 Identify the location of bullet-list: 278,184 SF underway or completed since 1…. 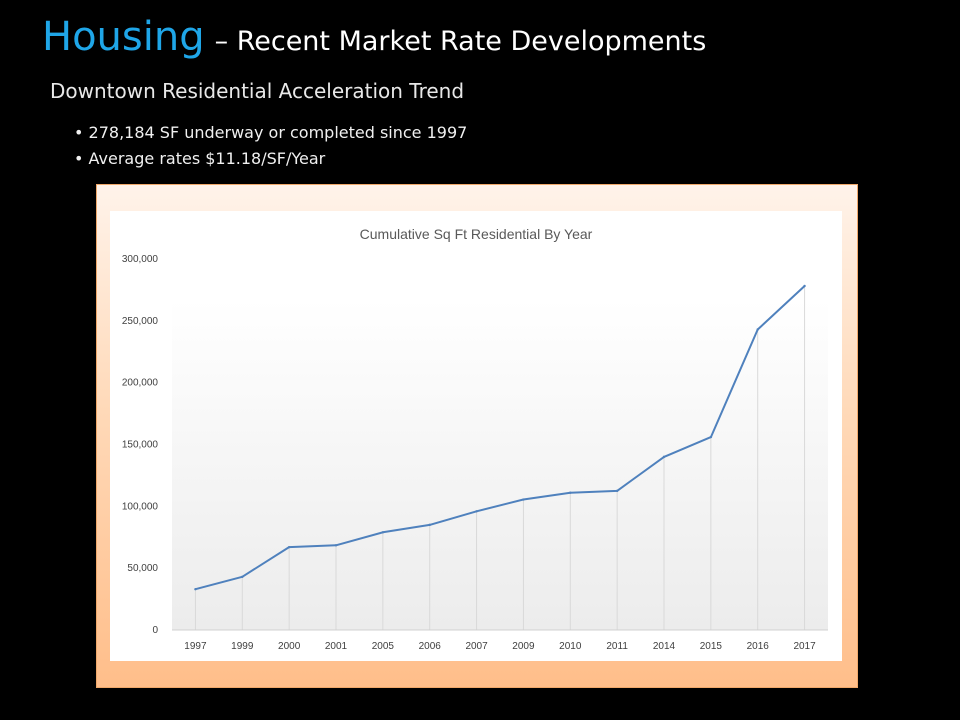
(271, 146).